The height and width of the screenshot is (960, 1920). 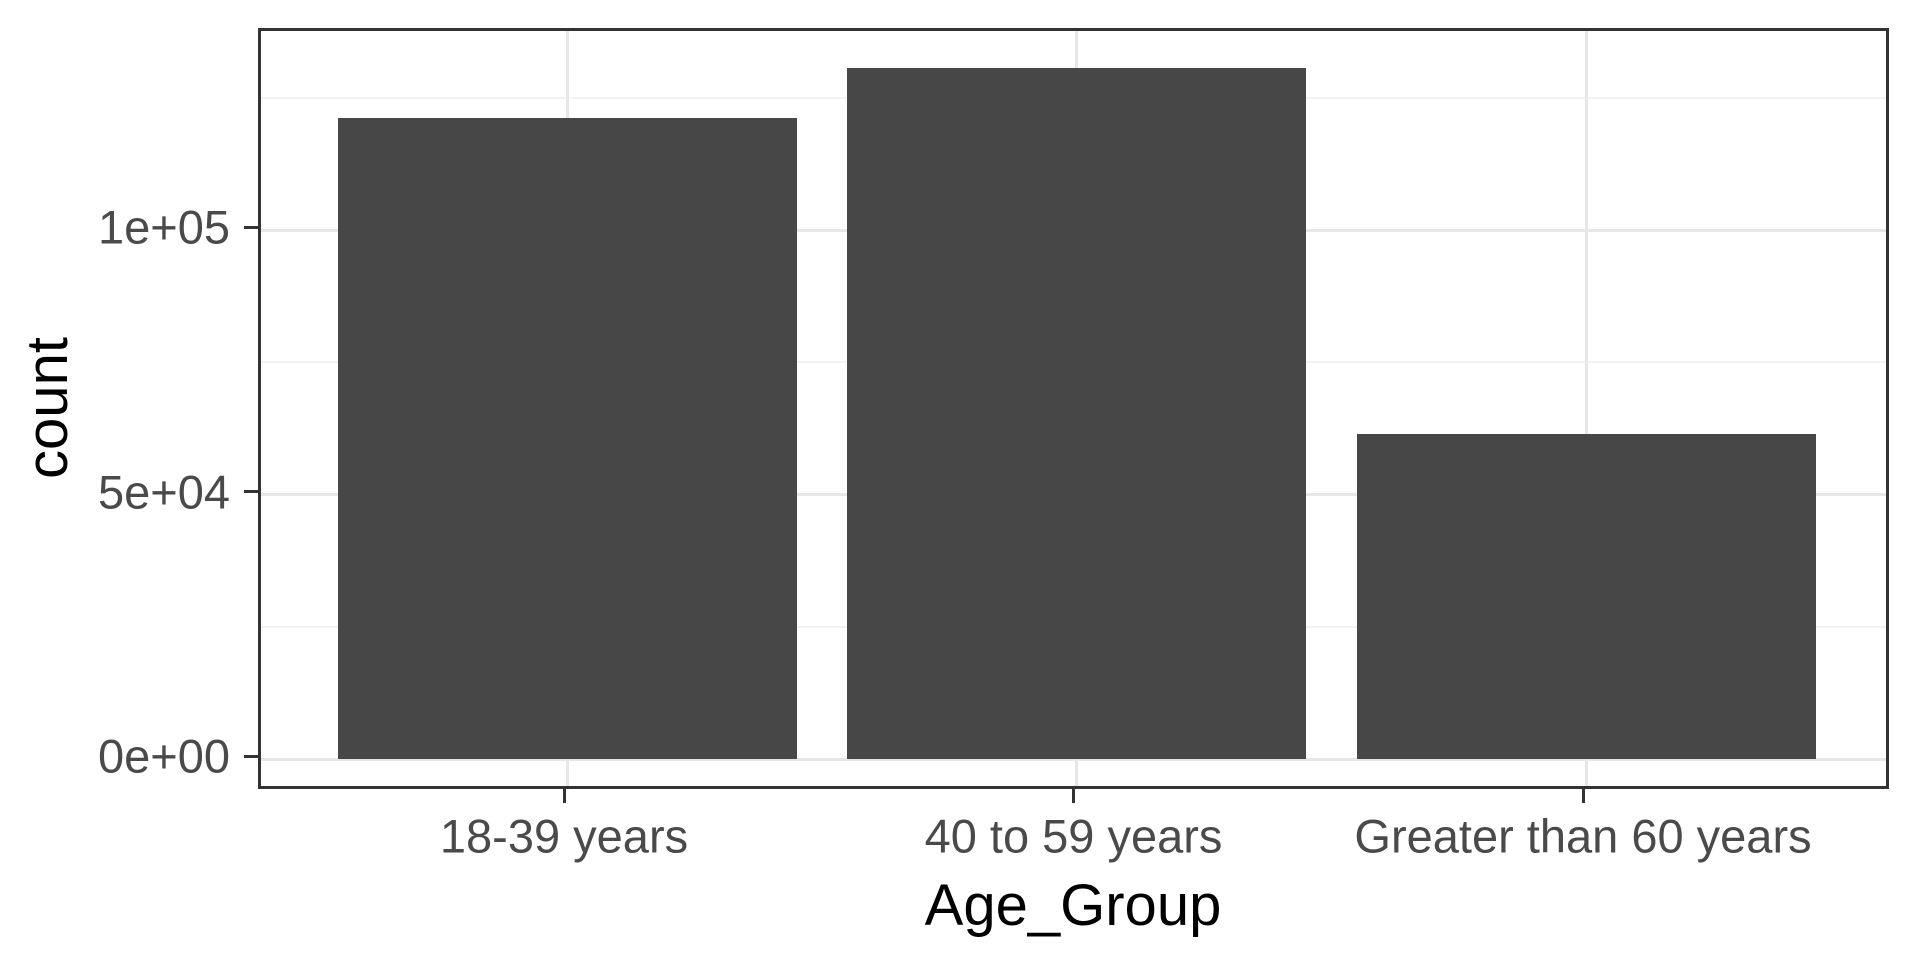 I want to click on grid-vertical-line, so click(x=1586, y=408).